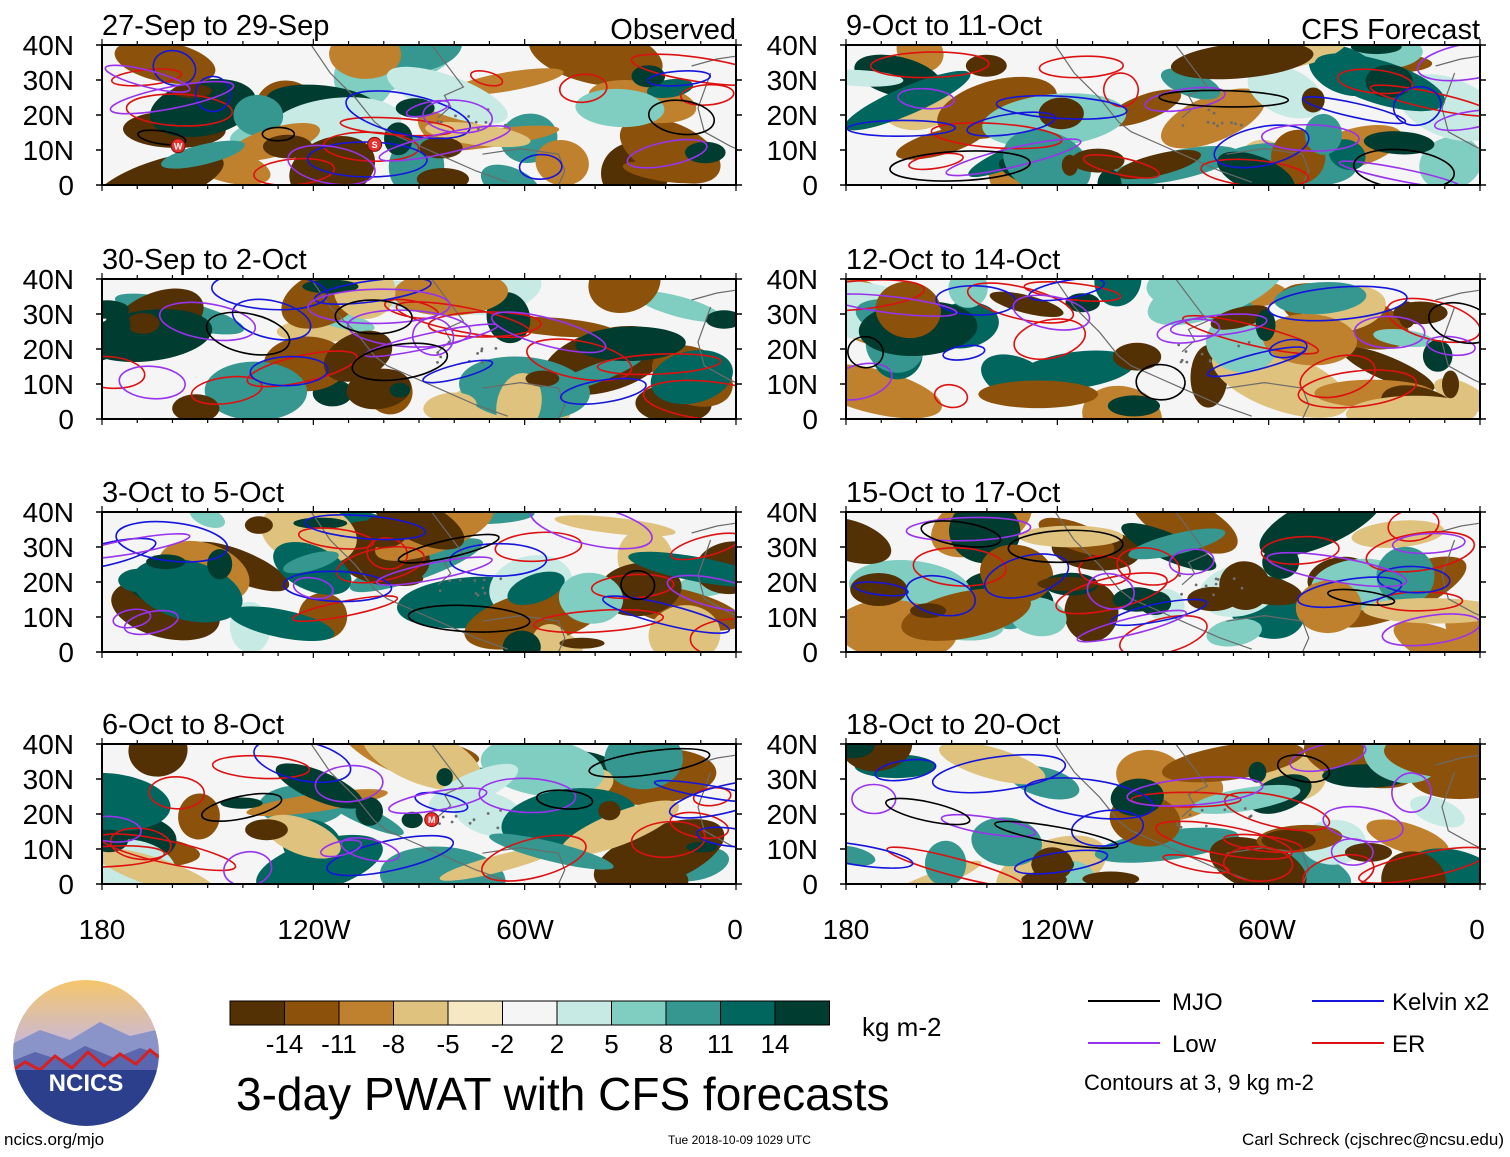 Image resolution: width=1510 pixels, height=1157 pixels. What do you see at coordinates (48, 80) in the screenshot?
I see `lat-label: 30N` at bounding box center [48, 80].